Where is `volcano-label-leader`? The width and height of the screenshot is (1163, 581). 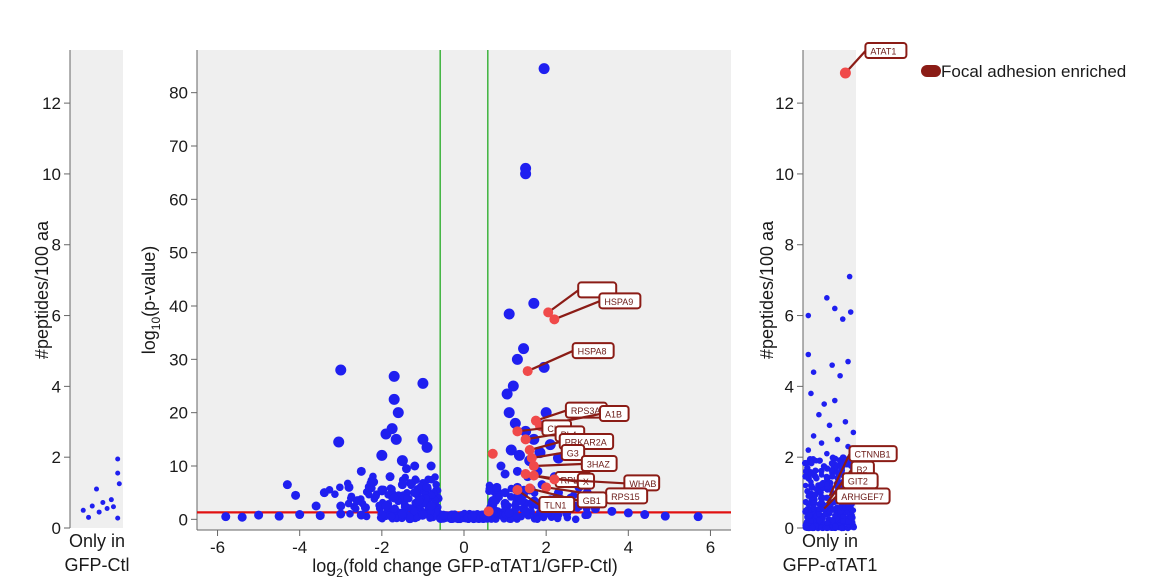
volcano-label-leader is located at coordinates (550, 361).